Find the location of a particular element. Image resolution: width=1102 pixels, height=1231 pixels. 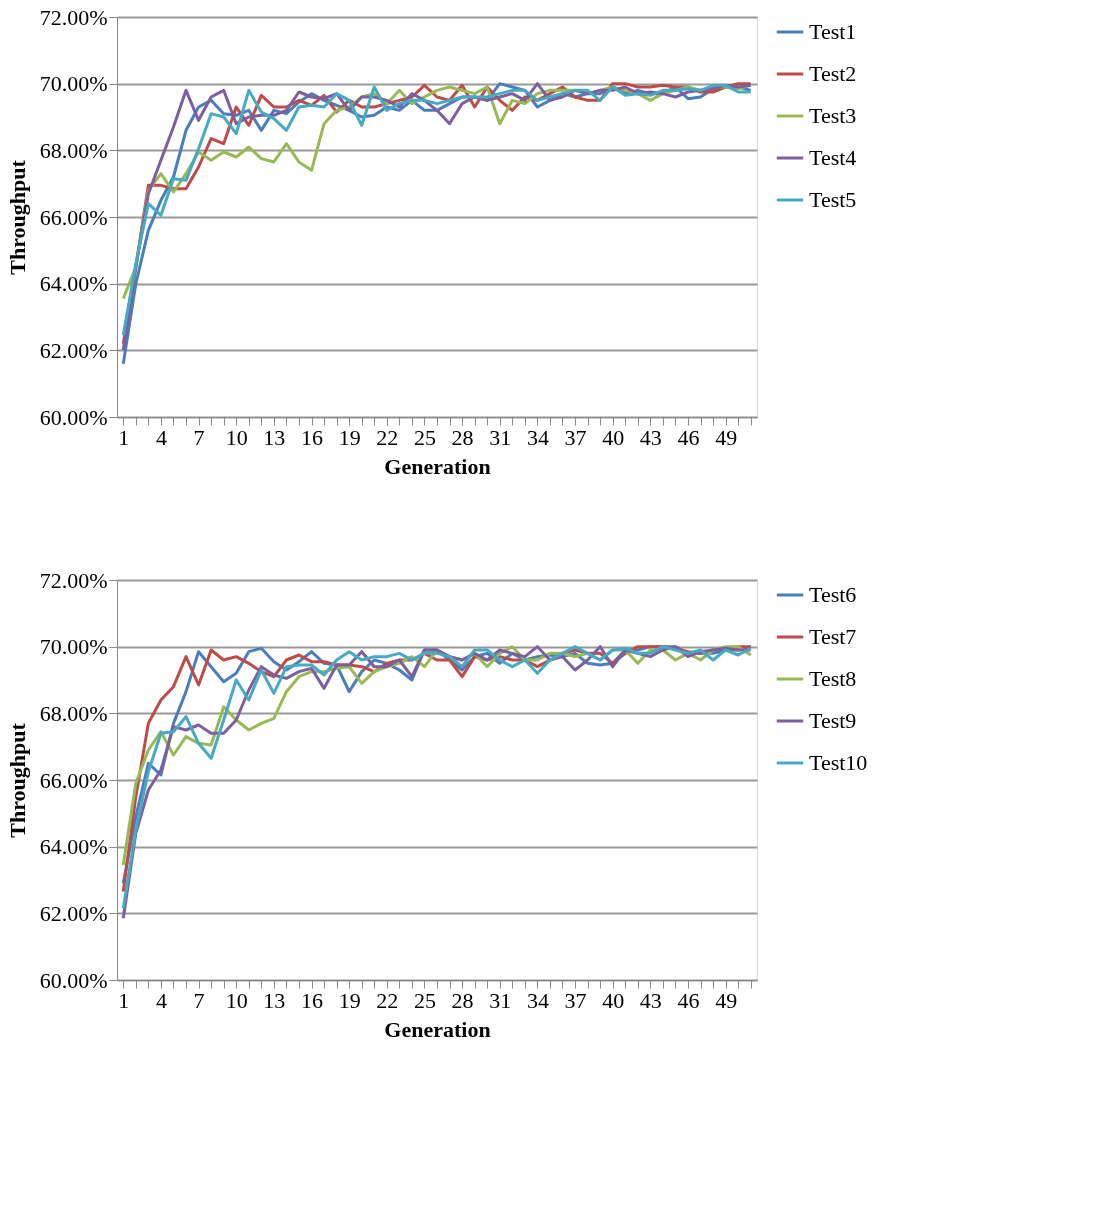

legend-label: Test2 is located at coordinates (833, 73).